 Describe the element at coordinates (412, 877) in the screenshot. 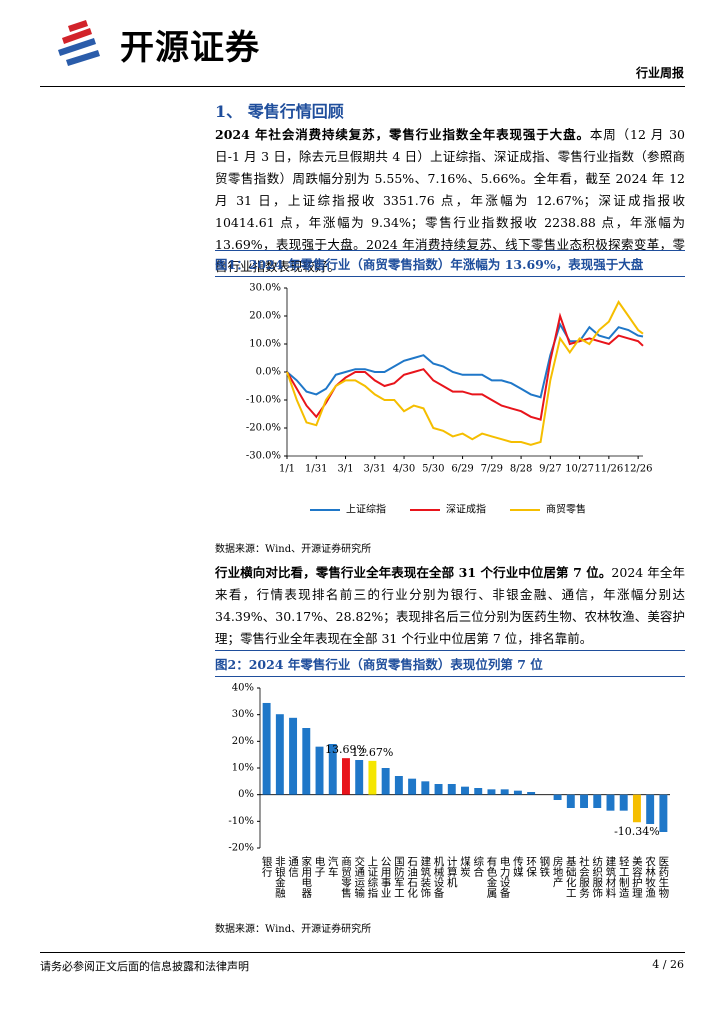

I see `x-tick-label: 石油石化` at that location.